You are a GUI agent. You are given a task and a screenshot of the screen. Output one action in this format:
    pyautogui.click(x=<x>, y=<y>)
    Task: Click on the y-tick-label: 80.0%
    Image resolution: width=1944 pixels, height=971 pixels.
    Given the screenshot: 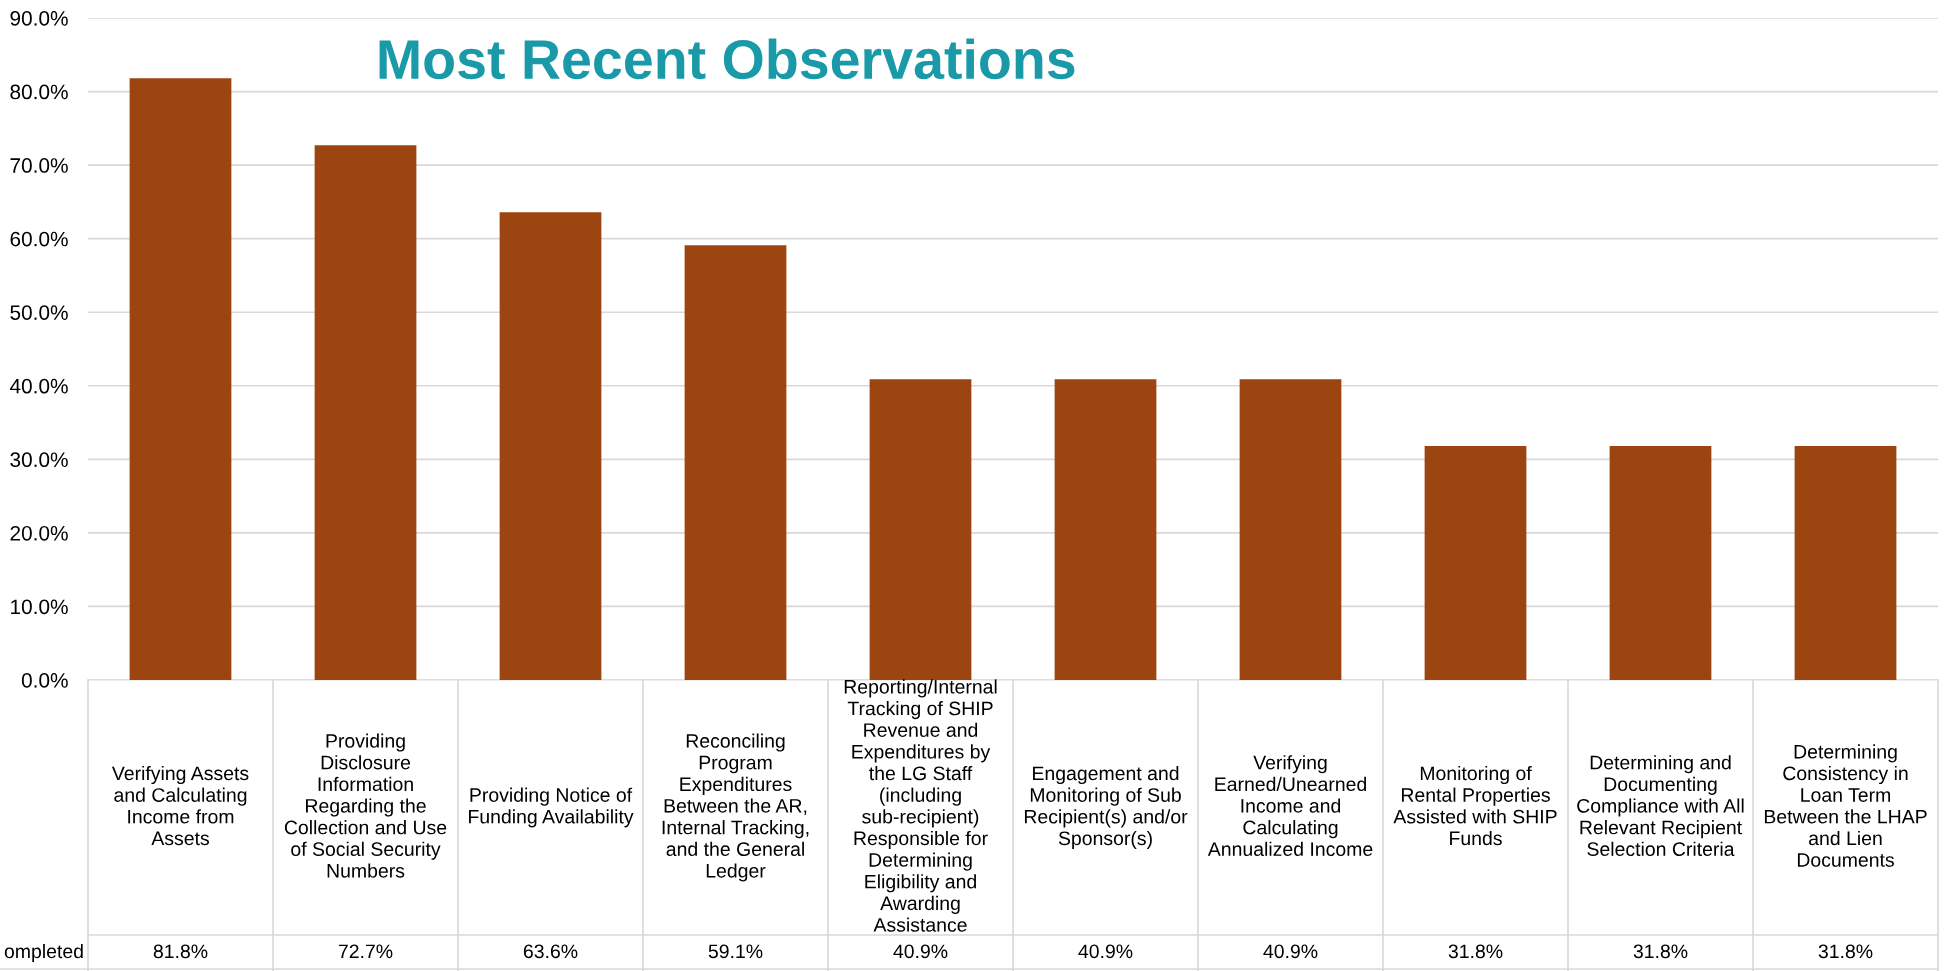 What is the action you would take?
    pyautogui.click(x=39, y=92)
    